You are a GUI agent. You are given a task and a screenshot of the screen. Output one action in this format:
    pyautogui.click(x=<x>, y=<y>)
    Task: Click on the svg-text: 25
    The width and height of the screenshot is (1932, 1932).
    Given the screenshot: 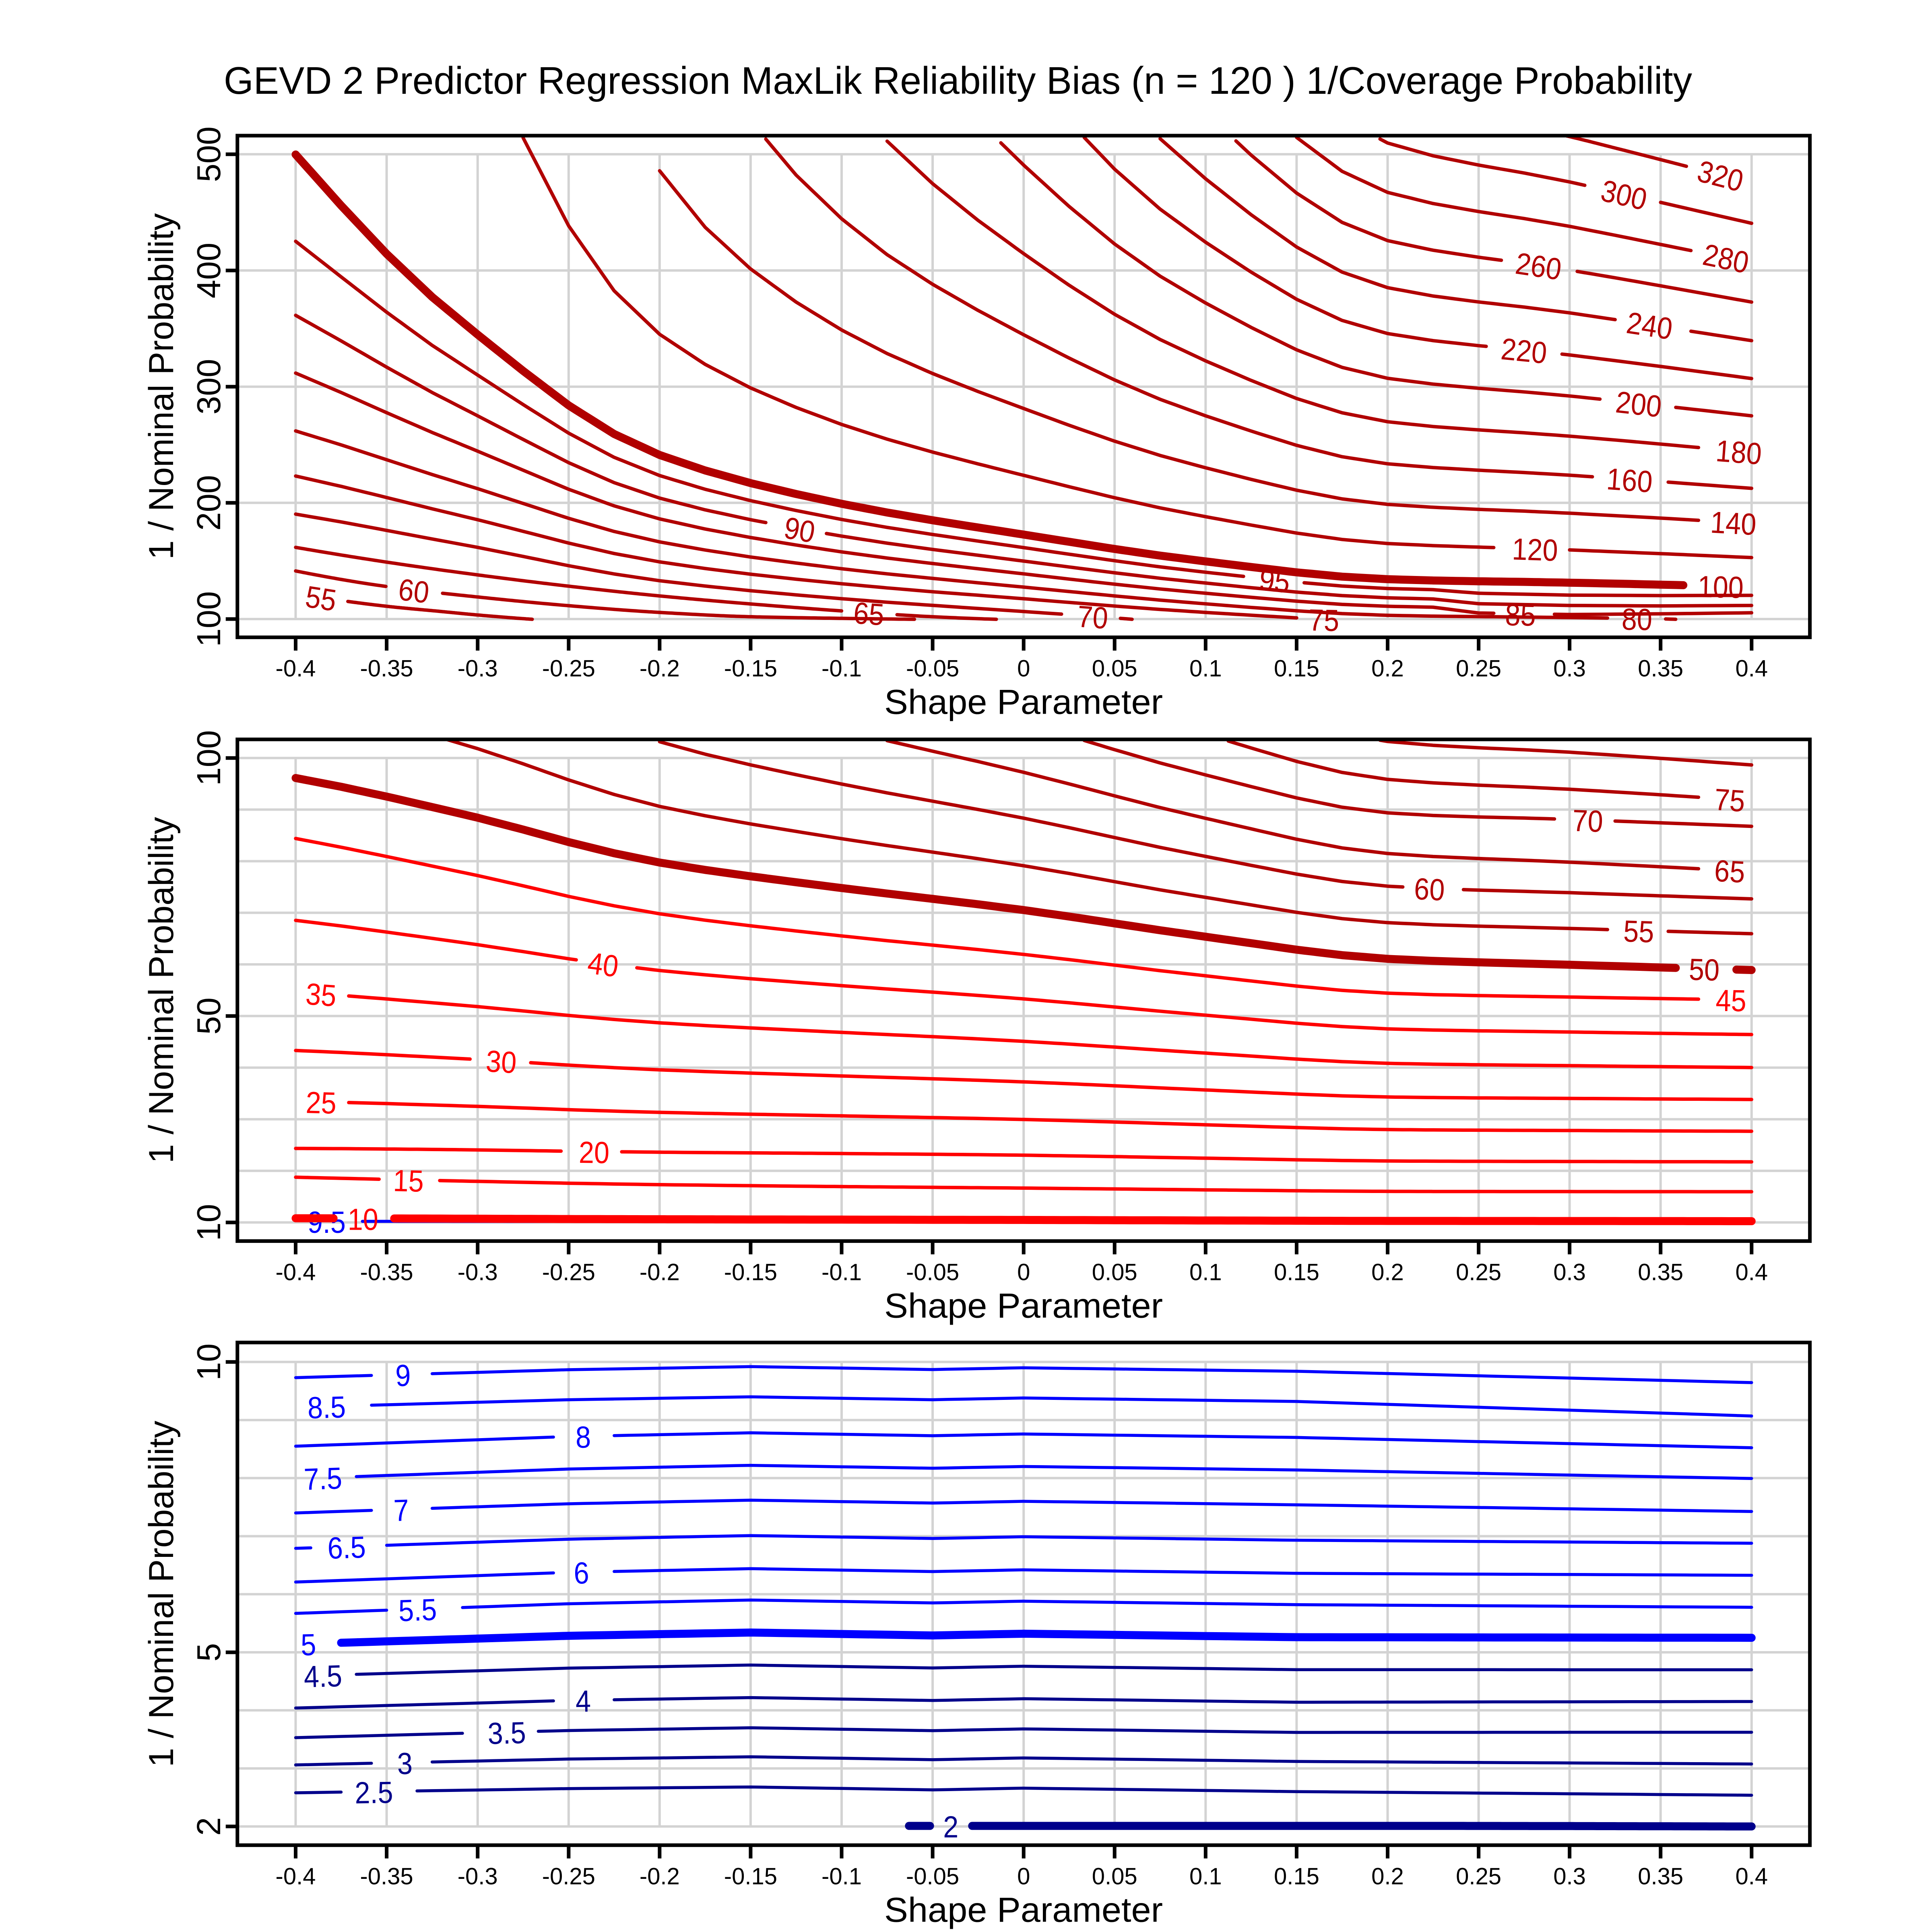 What is the action you would take?
    pyautogui.click(x=321, y=1103)
    